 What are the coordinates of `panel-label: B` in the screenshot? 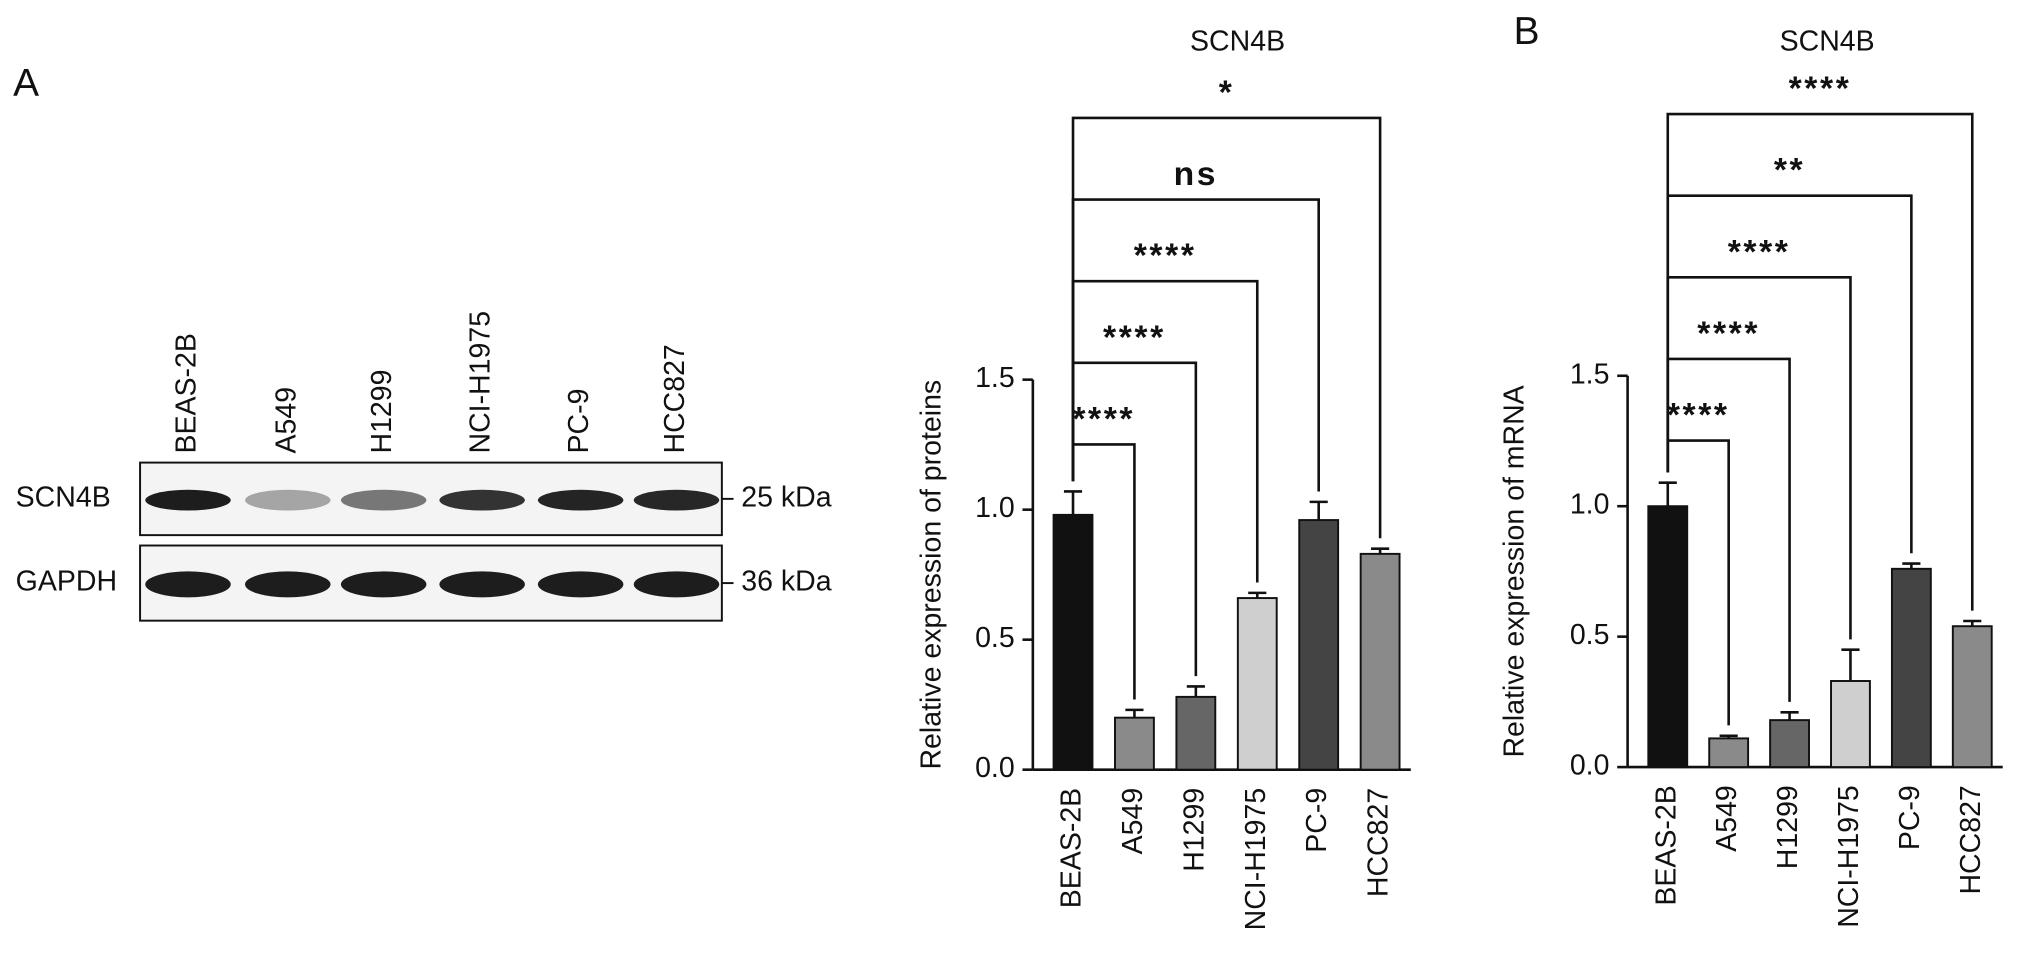 It's located at (1527, 31).